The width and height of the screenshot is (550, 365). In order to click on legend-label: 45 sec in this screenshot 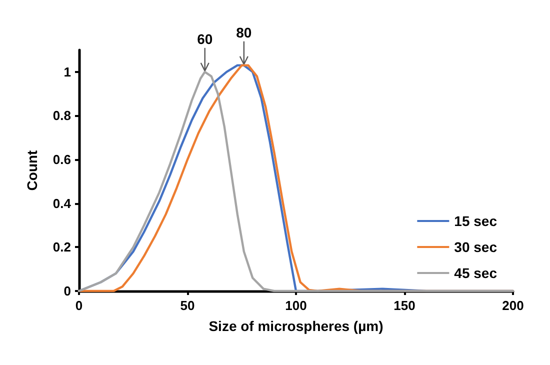, I will do `click(476, 273)`.